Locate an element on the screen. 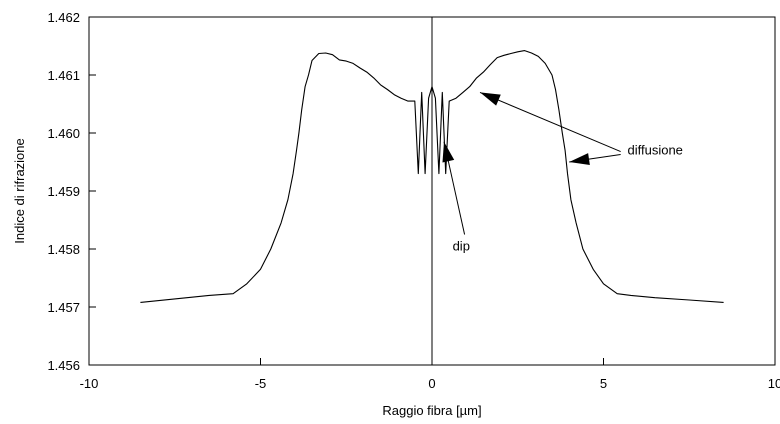 The height and width of the screenshot is (424, 780). x-tick-label: 10 is located at coordinates (774, 383).